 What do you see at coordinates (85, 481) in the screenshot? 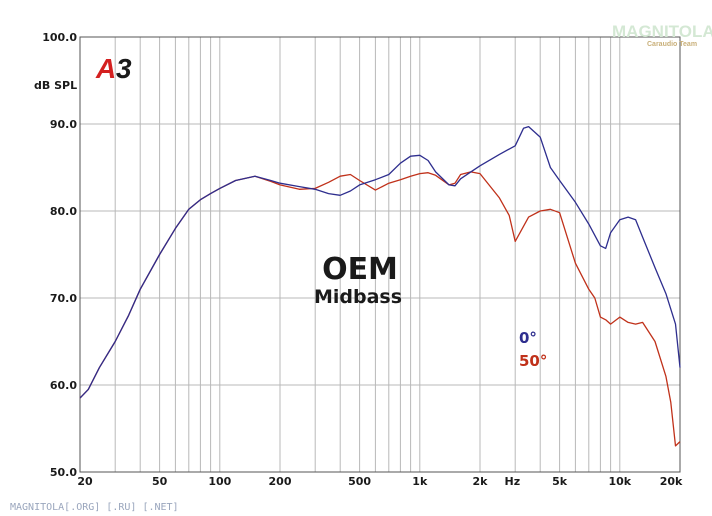
I see `x-tick-label: 20` at bounding box center [85, 481].